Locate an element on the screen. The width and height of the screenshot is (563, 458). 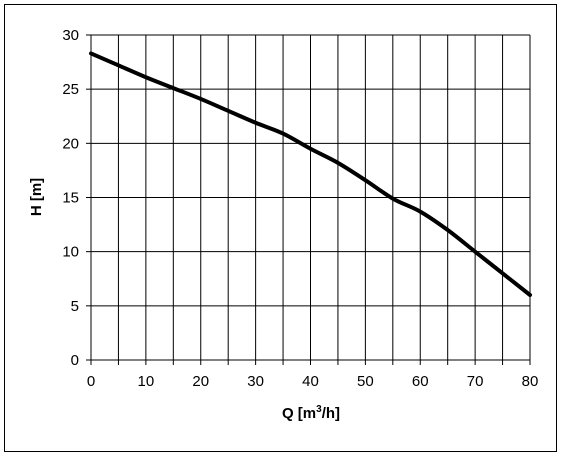
x-tick-label: 50 is located at coordinates (365, 381).